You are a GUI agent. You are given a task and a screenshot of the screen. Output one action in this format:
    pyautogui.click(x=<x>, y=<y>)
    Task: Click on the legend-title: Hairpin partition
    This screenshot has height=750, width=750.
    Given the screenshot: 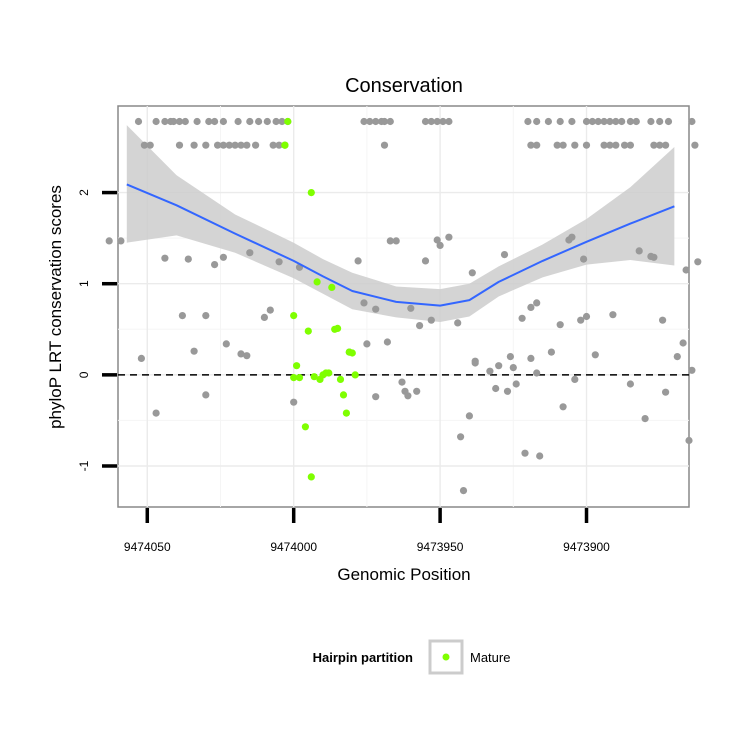 What is the action you would take?
    pyautogui.click(x=363, y=657)
    